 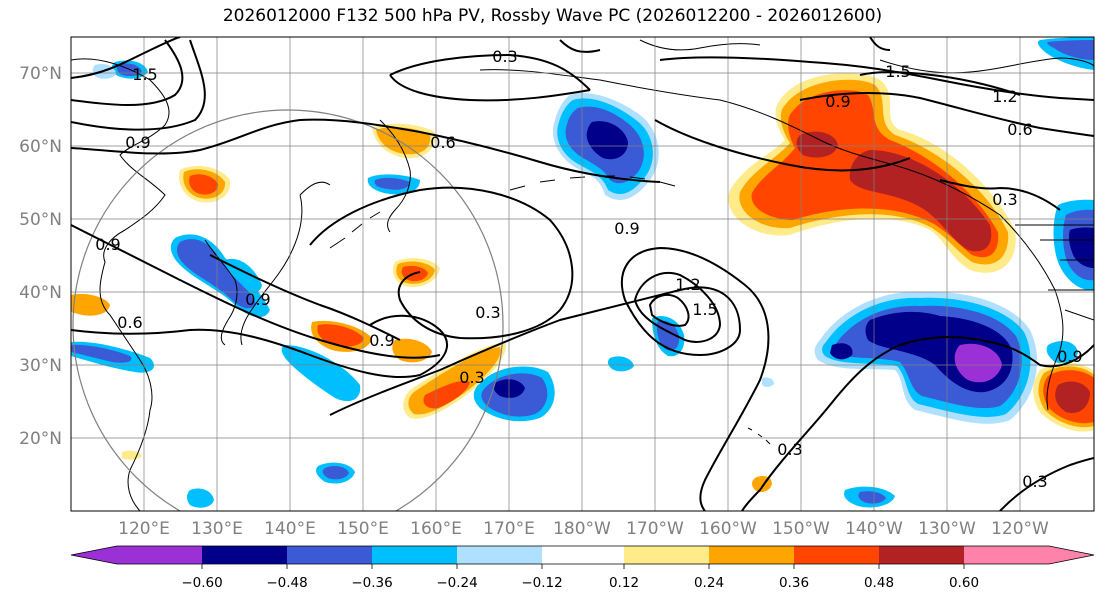 What do you see at coordinates (436, 529) in the screenshot?
I see `lon-label: 160°E` at bounding box center [436, 529].